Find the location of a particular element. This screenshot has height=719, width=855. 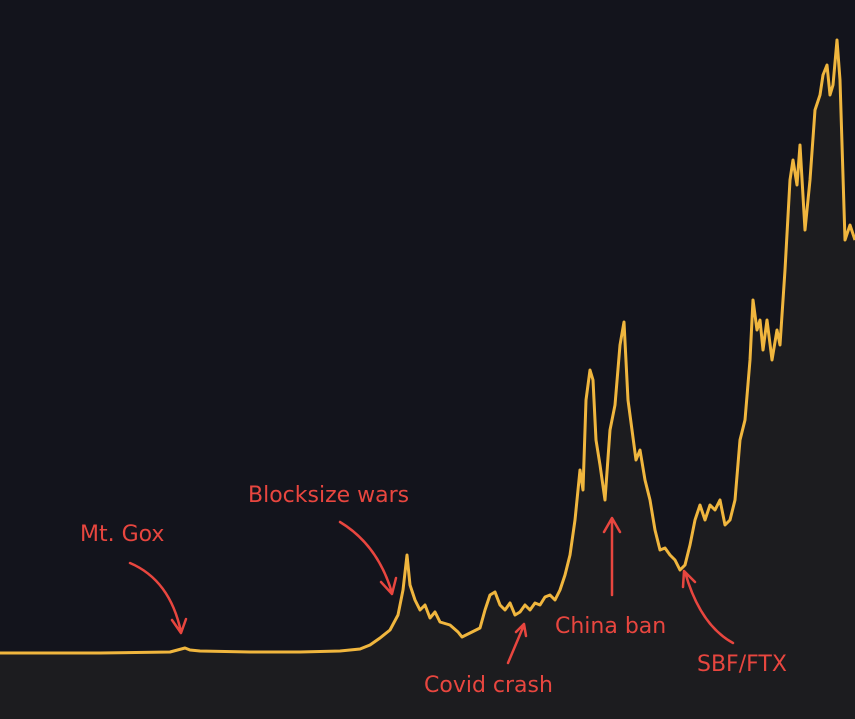

annotation: Covid crash is located at coordinates (488, 685).